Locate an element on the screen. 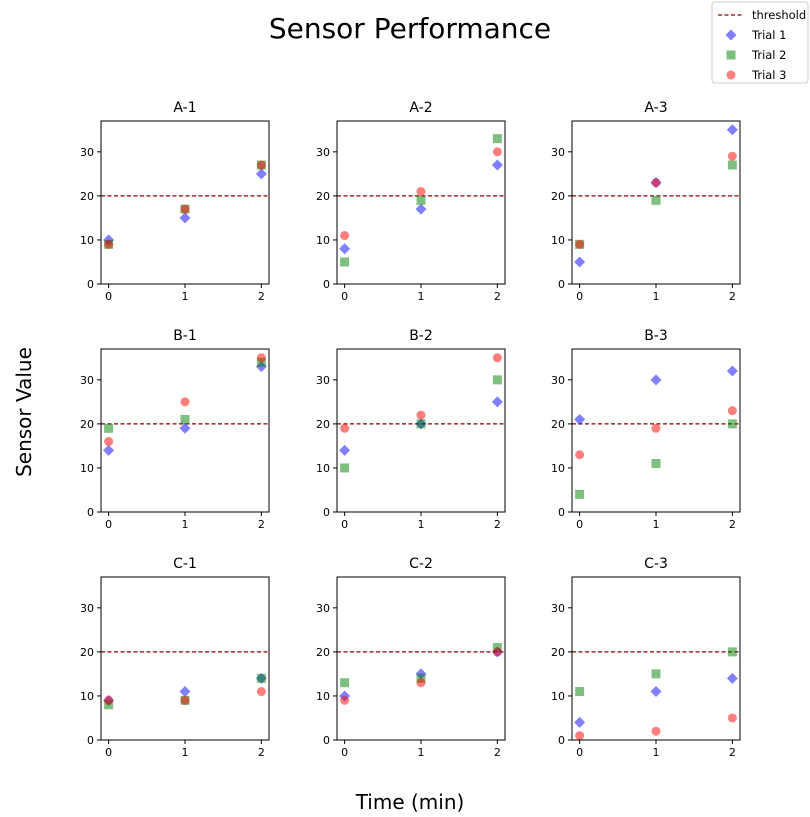 The width and height of the screenshot is (810, 817). legend-label: threshold is located at coordinates (779, 15).